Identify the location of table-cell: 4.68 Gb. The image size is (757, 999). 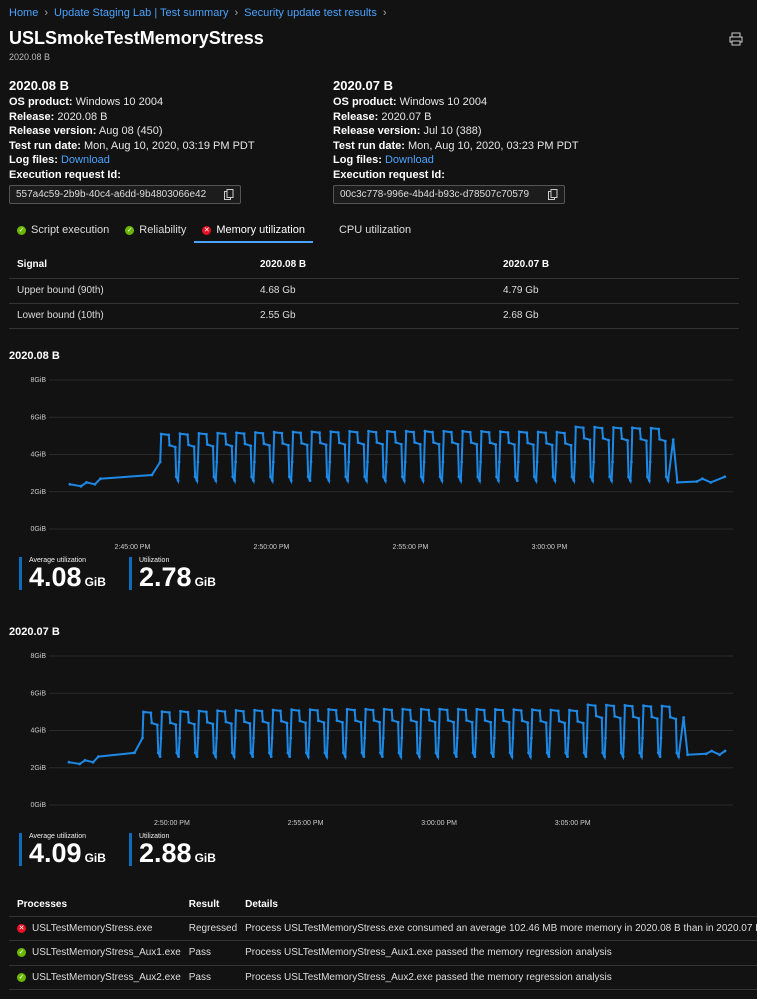
(373, 291).